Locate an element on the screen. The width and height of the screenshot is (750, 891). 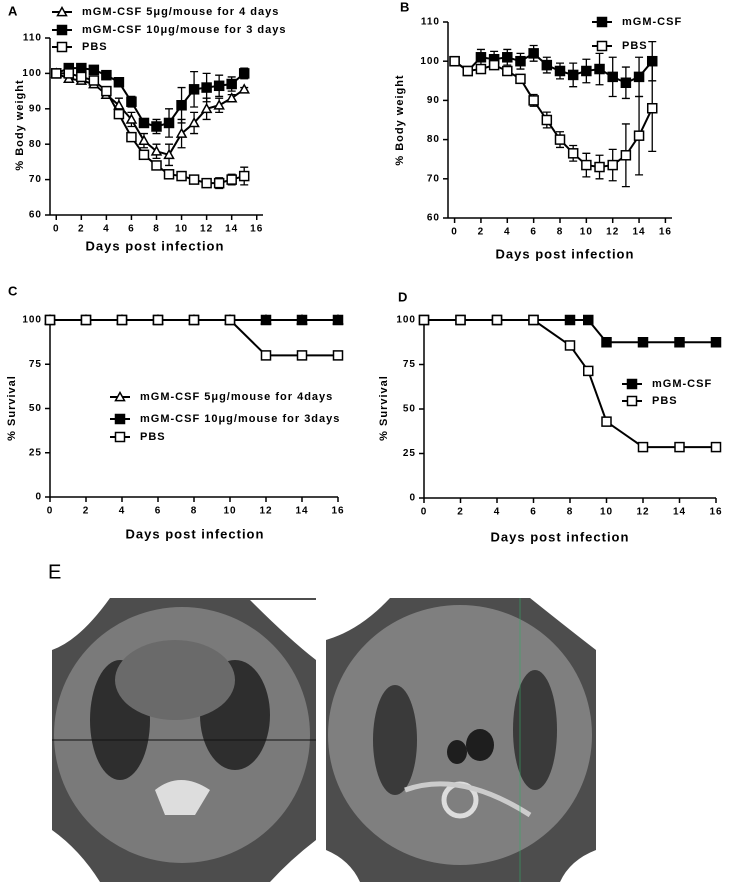
y-axis-title: % Survival is located at coordinates (384, 408).